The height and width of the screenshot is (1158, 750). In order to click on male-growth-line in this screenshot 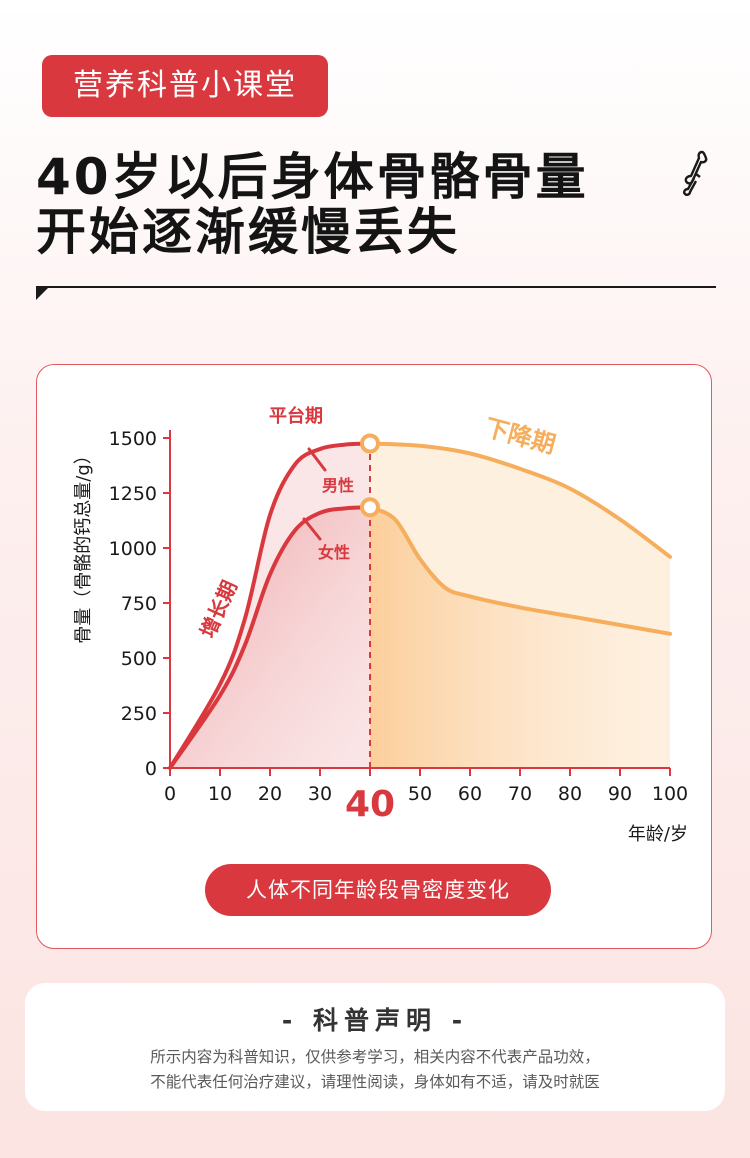, I will do `click(270, 605)`.